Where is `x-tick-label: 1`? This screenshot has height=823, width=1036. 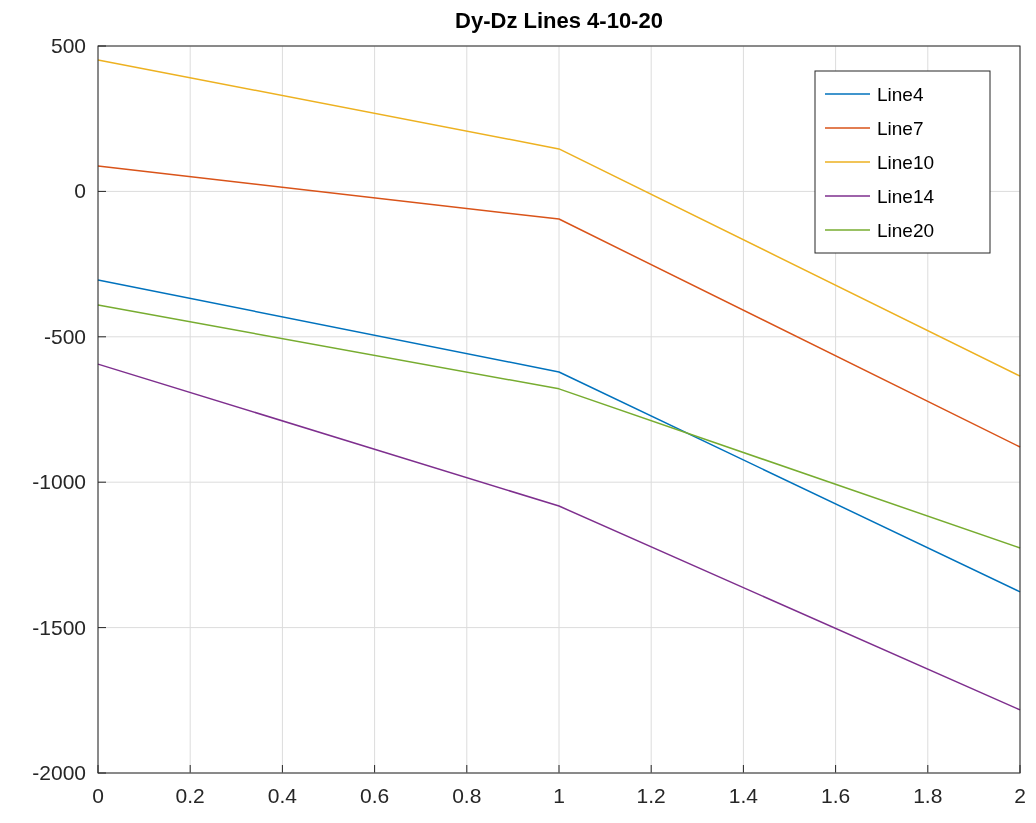 x-tick-label: 1 is located at coordinates (559, 795).